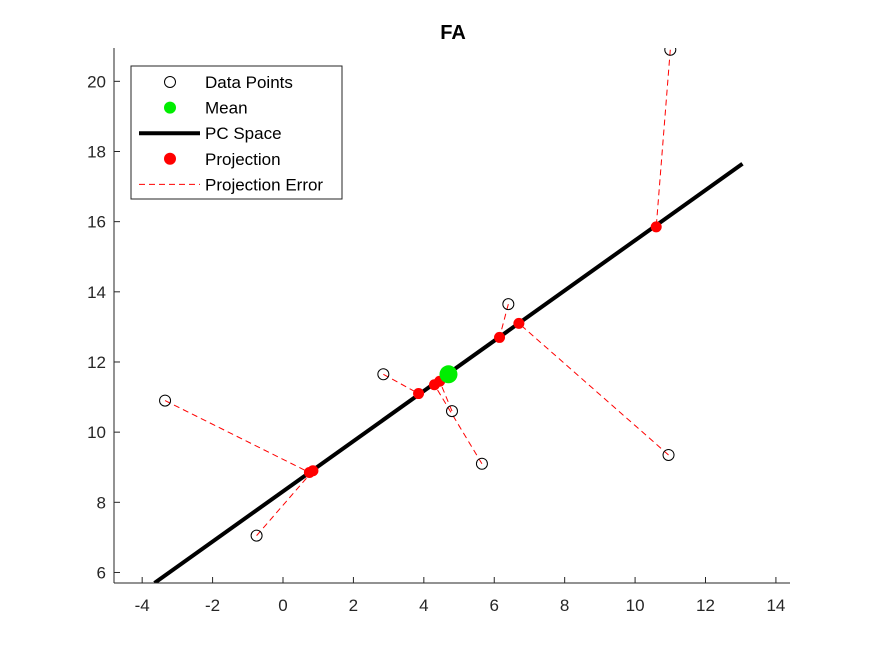 The height and width of the screenshot is (661, 875). What do you see at coordinates (96, 362) in the screenshot?
I see `y-tick-label: 12` at bounding box center [96, 362].